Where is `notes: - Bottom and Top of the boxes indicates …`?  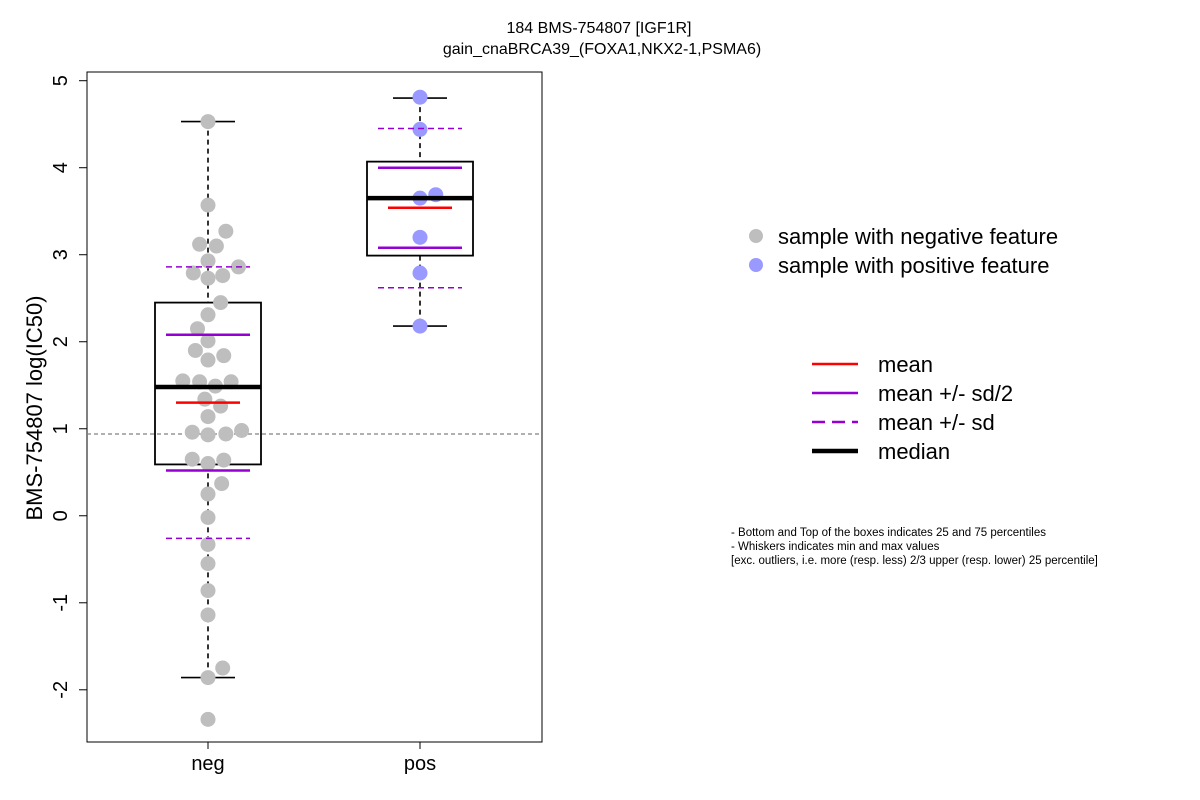
notes: - Bottom and Top of the boxes indicates … is located at coordinates (914, 547).